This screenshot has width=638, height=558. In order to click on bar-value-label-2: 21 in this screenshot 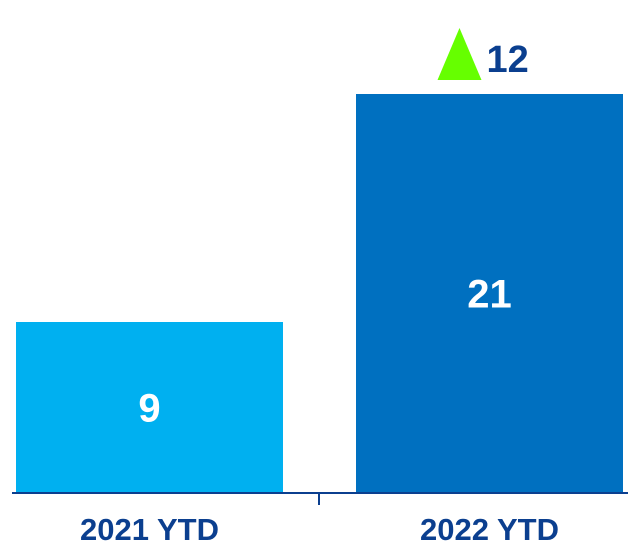, I will do `click(489, 295)`.